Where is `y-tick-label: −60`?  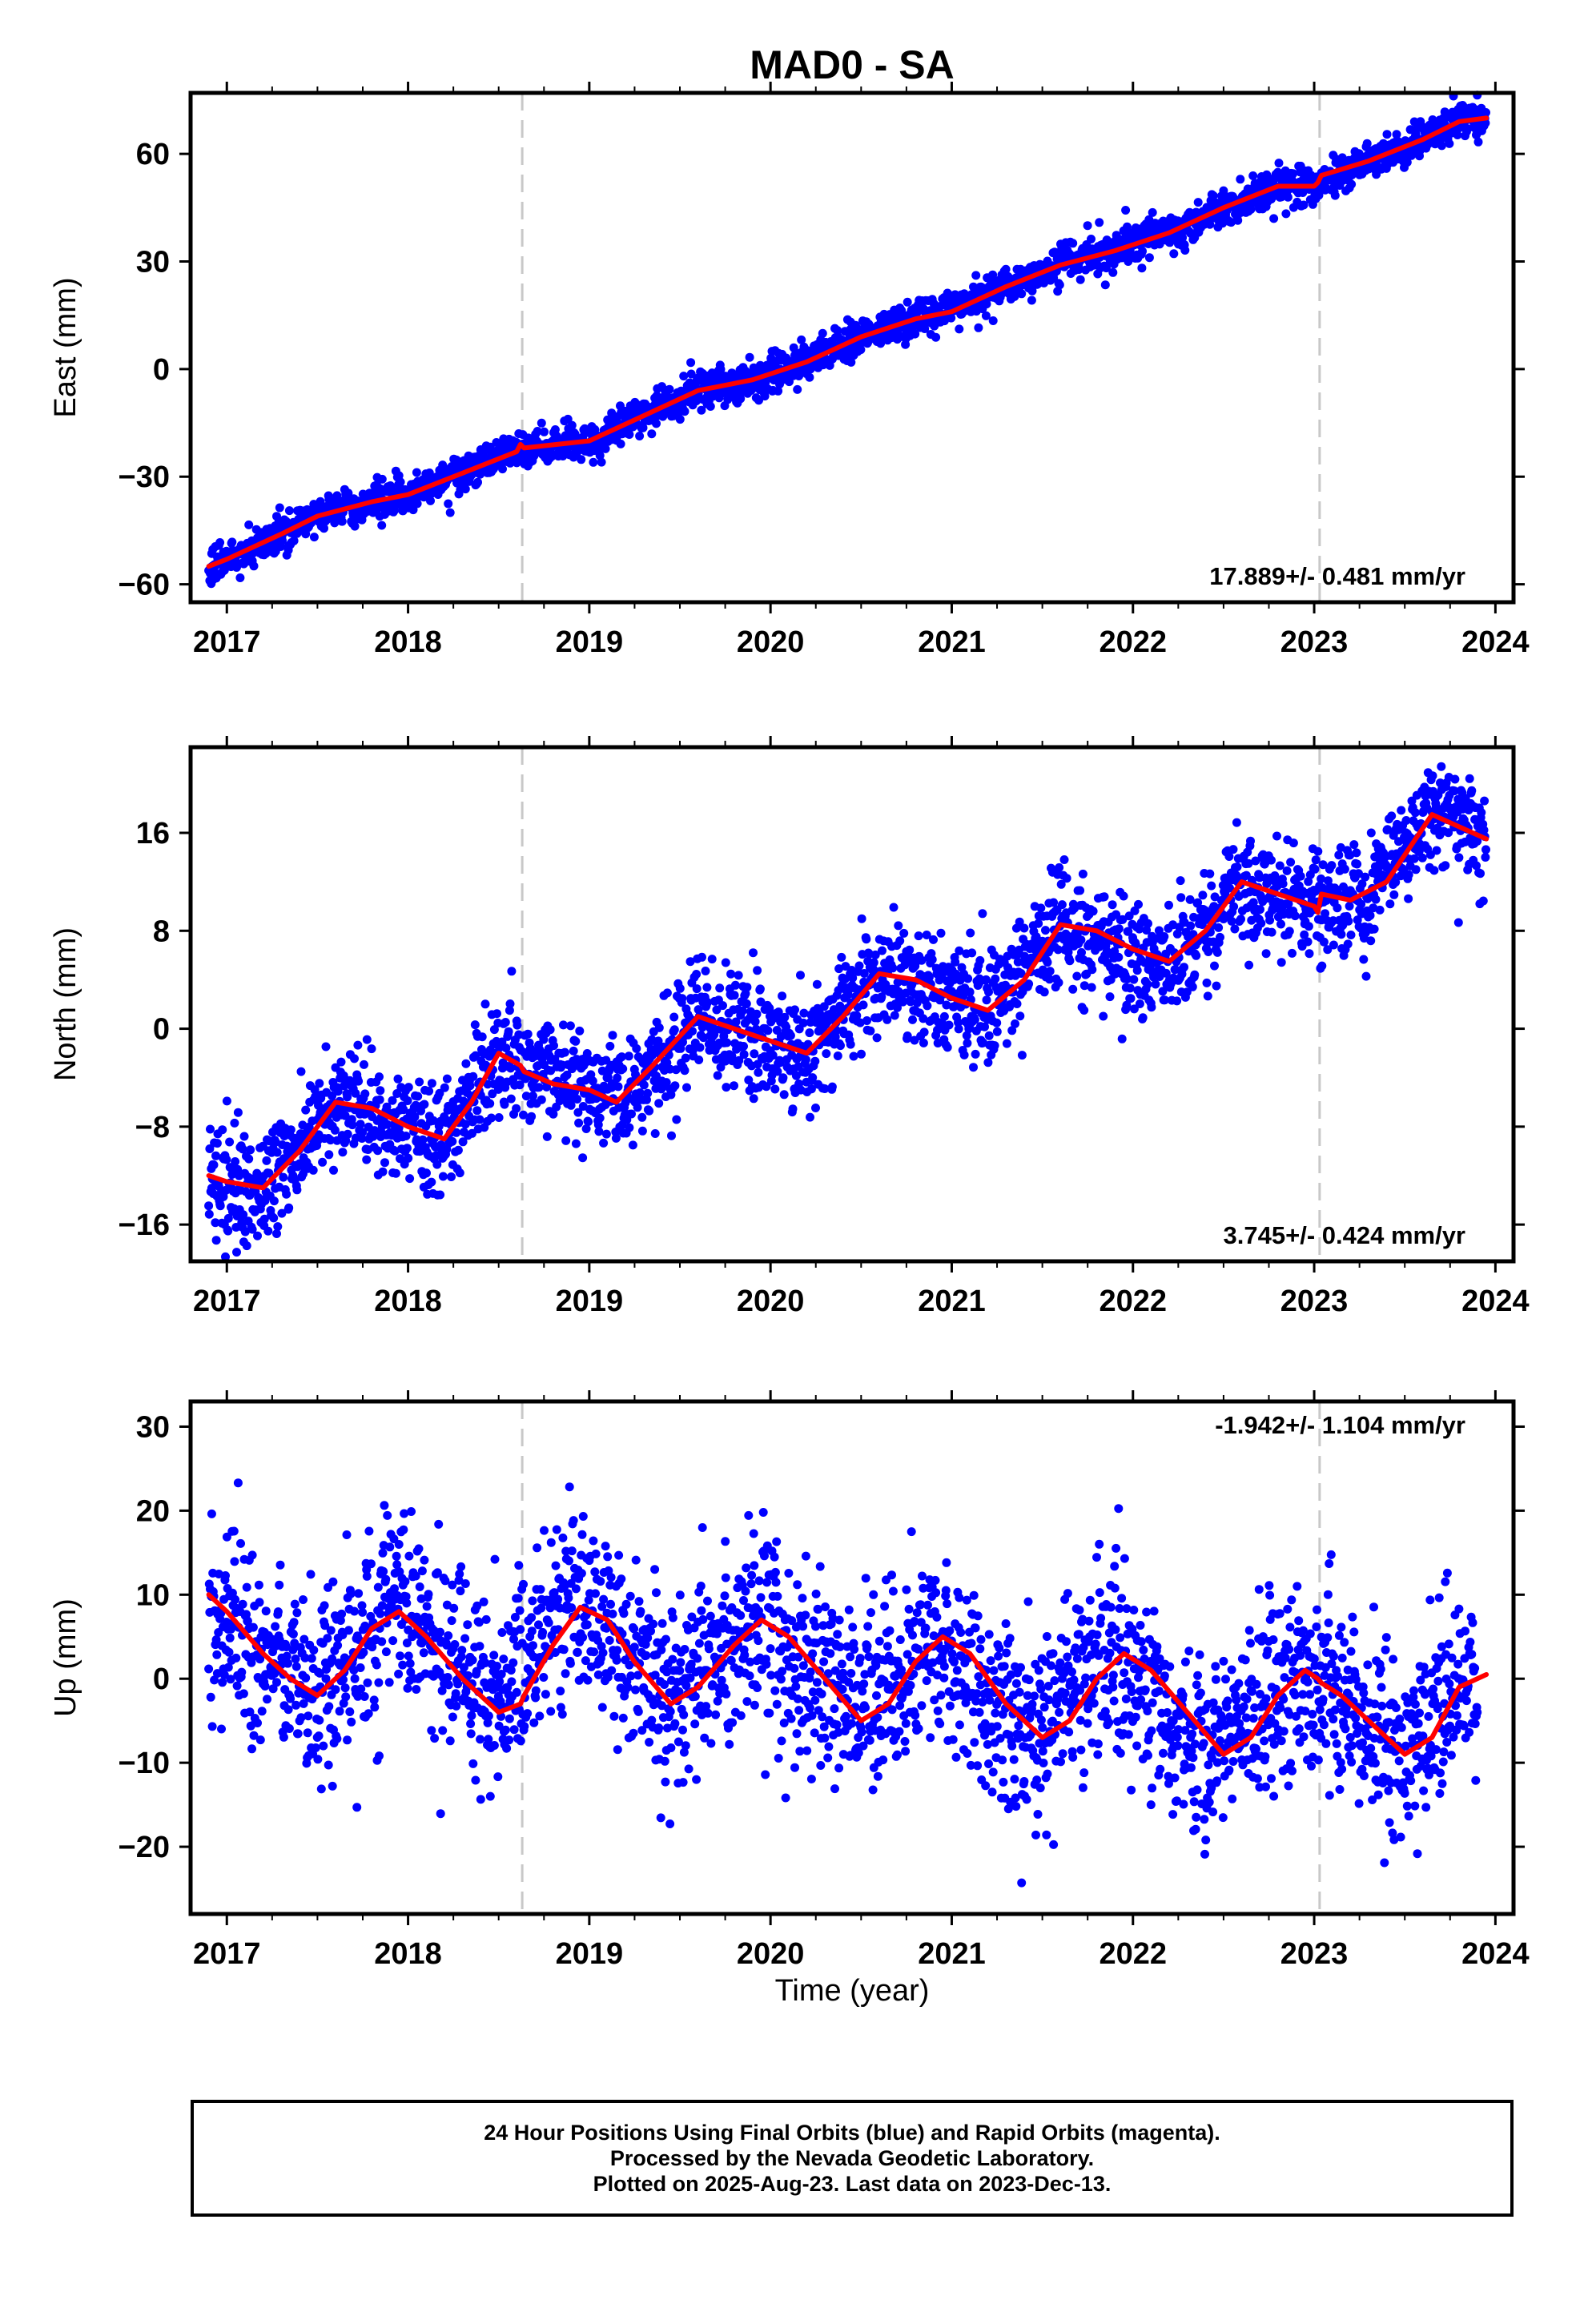 y-tick-label: −60 is located at coordinates (144, 585).